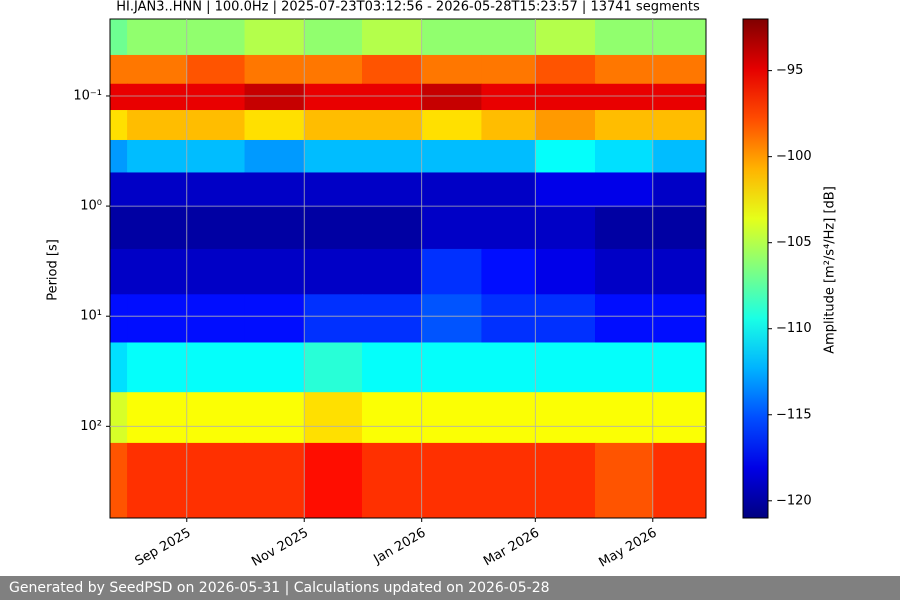 This screenshot has width=900, height=600. I want to click on colorbar-tick-label: −100, so click(794, 156).